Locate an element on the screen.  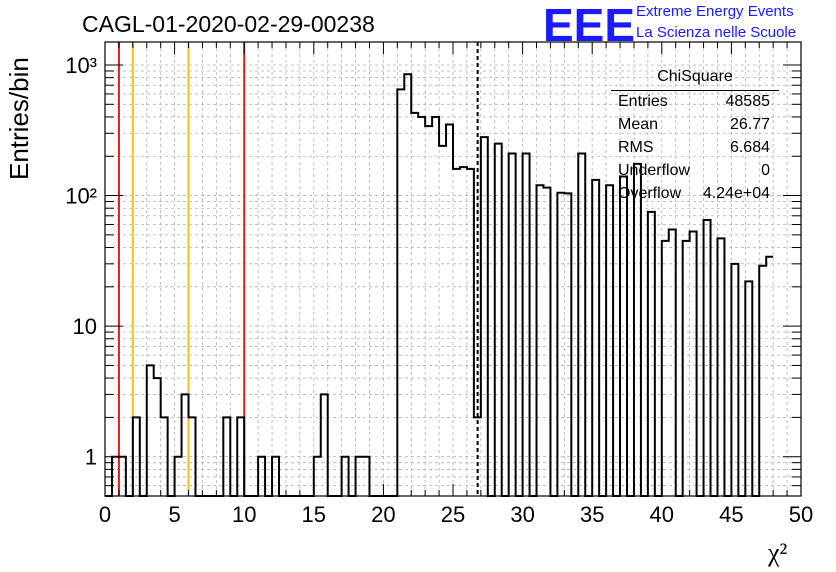
y-tick-label: 10³ is located at coordinates (81, 65).